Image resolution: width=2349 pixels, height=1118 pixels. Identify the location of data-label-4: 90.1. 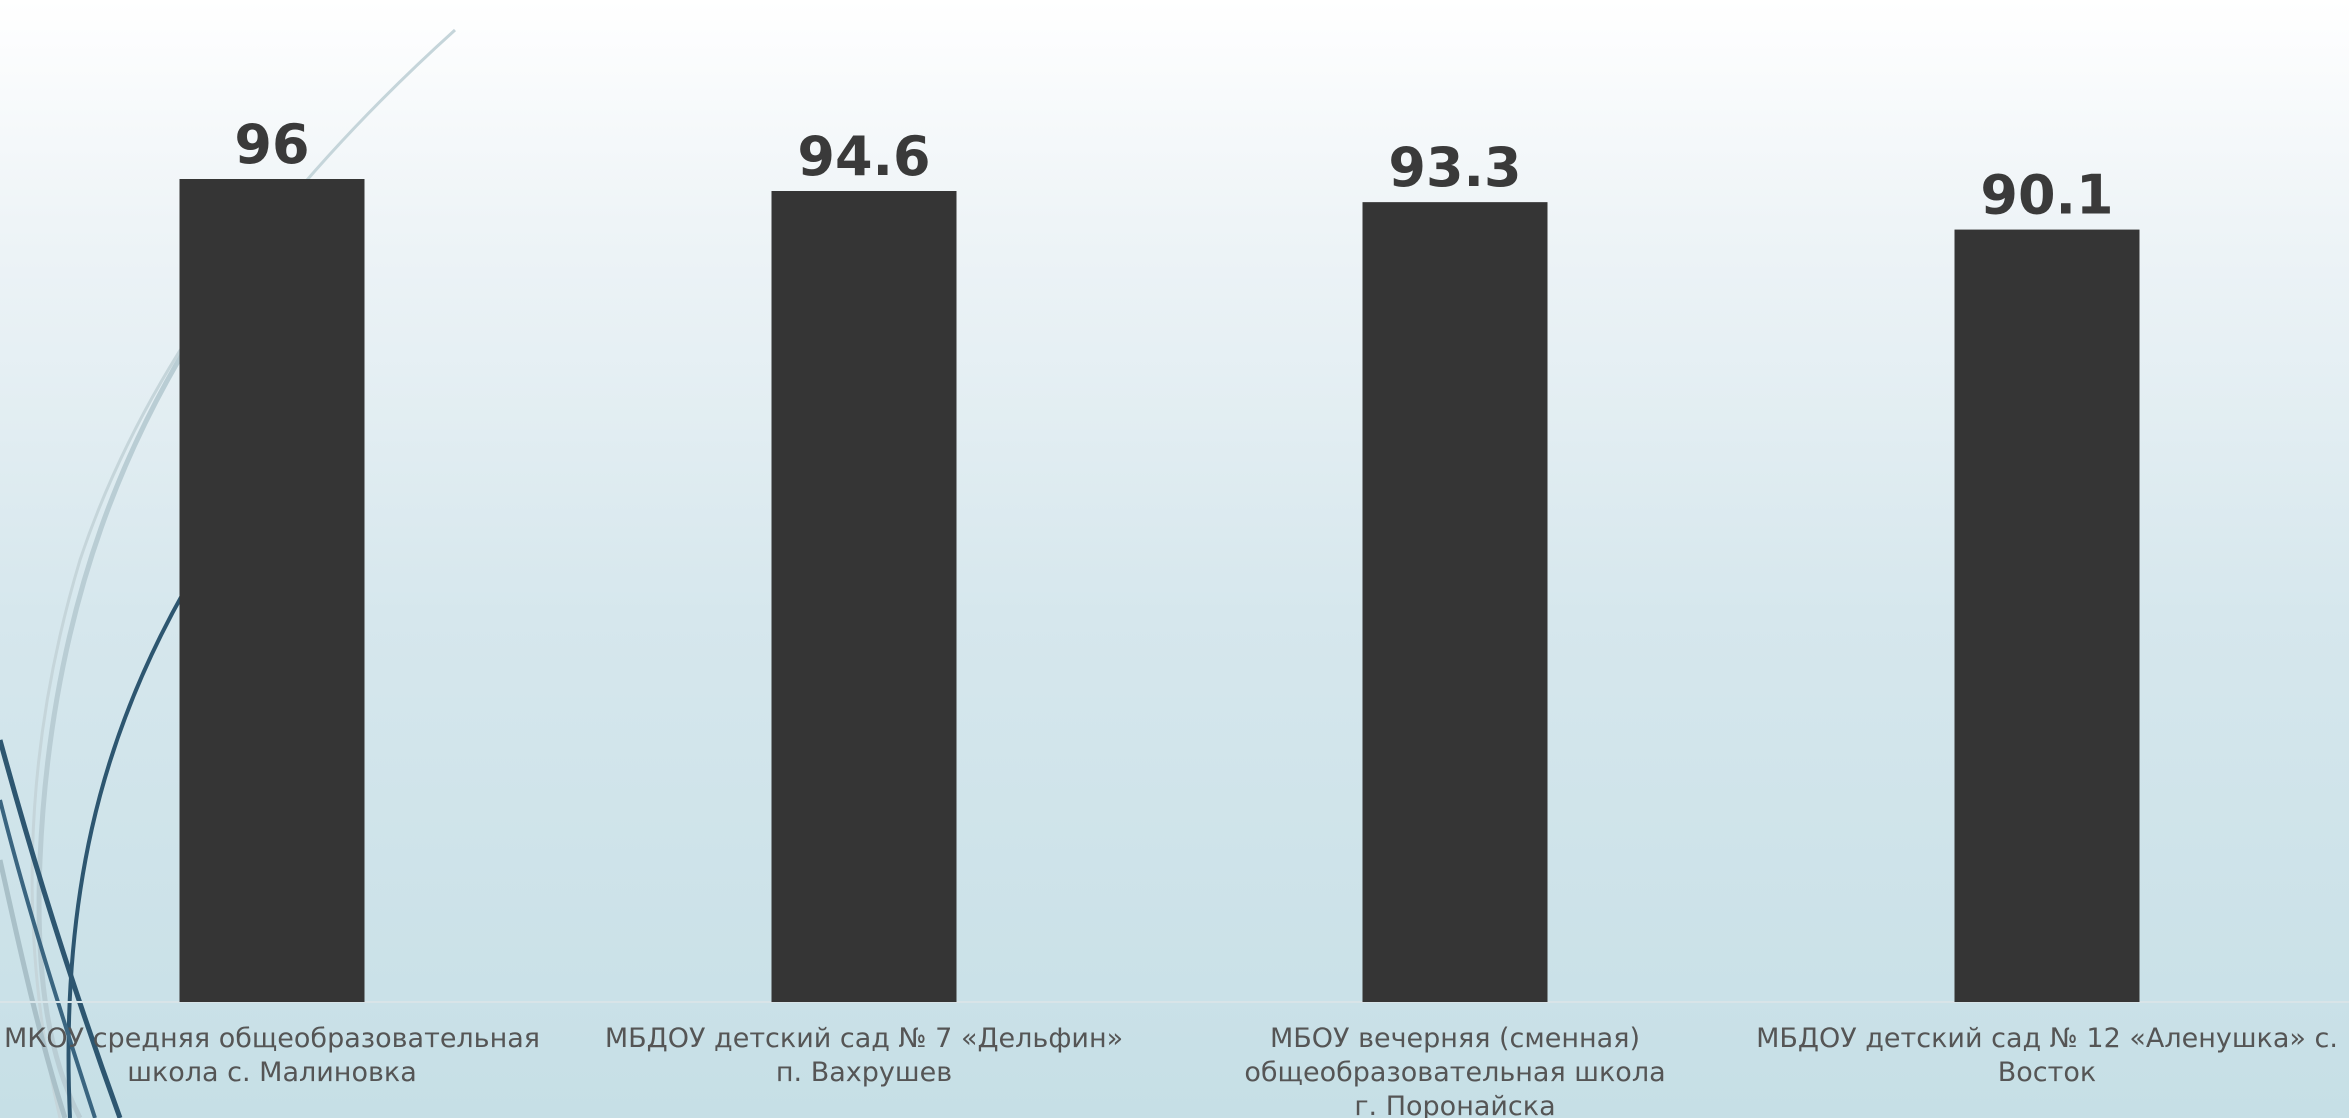
(2046, 195).